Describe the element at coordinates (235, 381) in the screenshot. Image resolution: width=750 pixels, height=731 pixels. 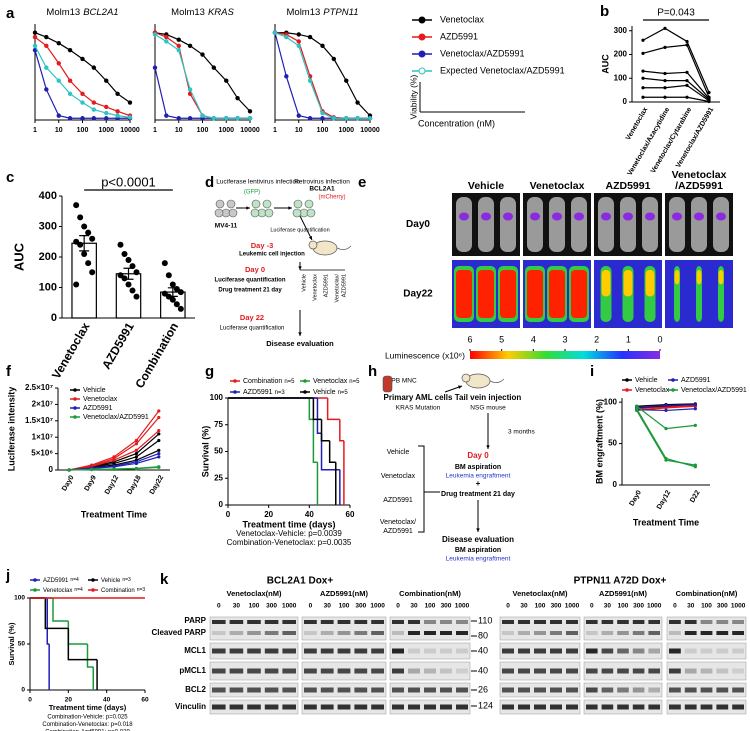
I see `legend-marker` at that location.